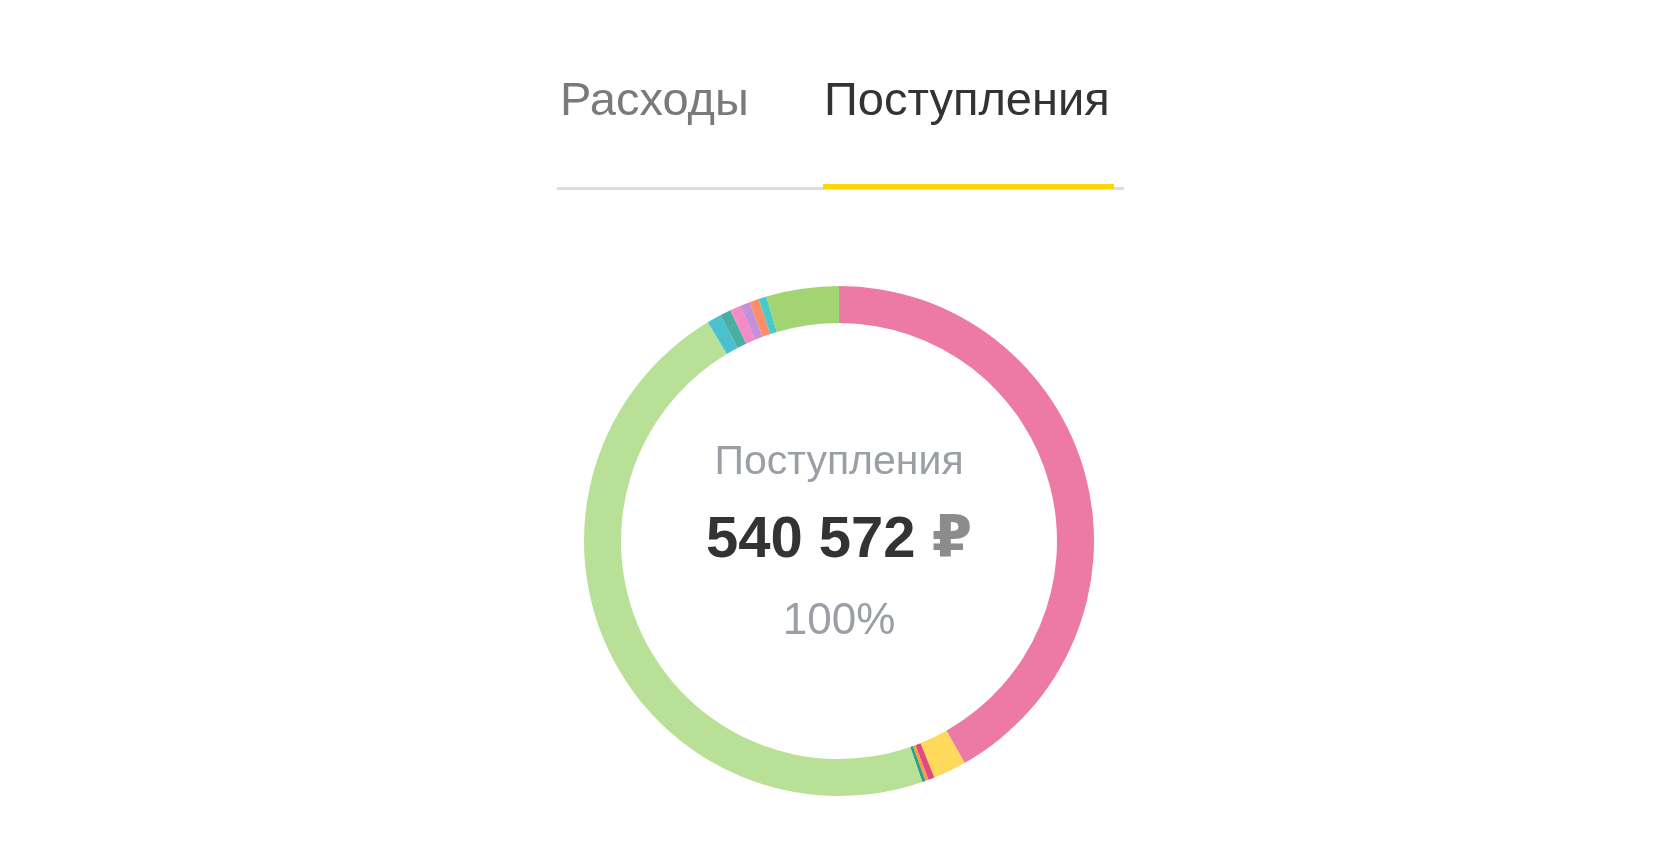 This screenshot has height=842, width=1680. I want to click on text: Расходы, so click(654, 98).